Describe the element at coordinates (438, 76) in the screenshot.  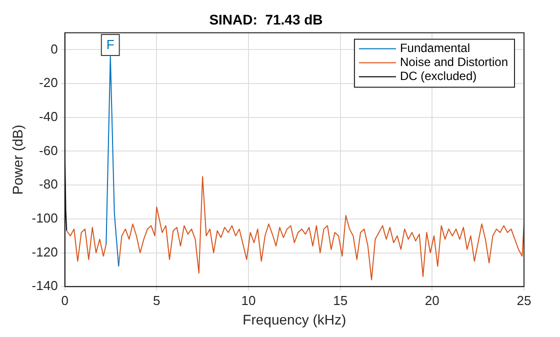
I see `legend-label: DC (excluded)` at that location.